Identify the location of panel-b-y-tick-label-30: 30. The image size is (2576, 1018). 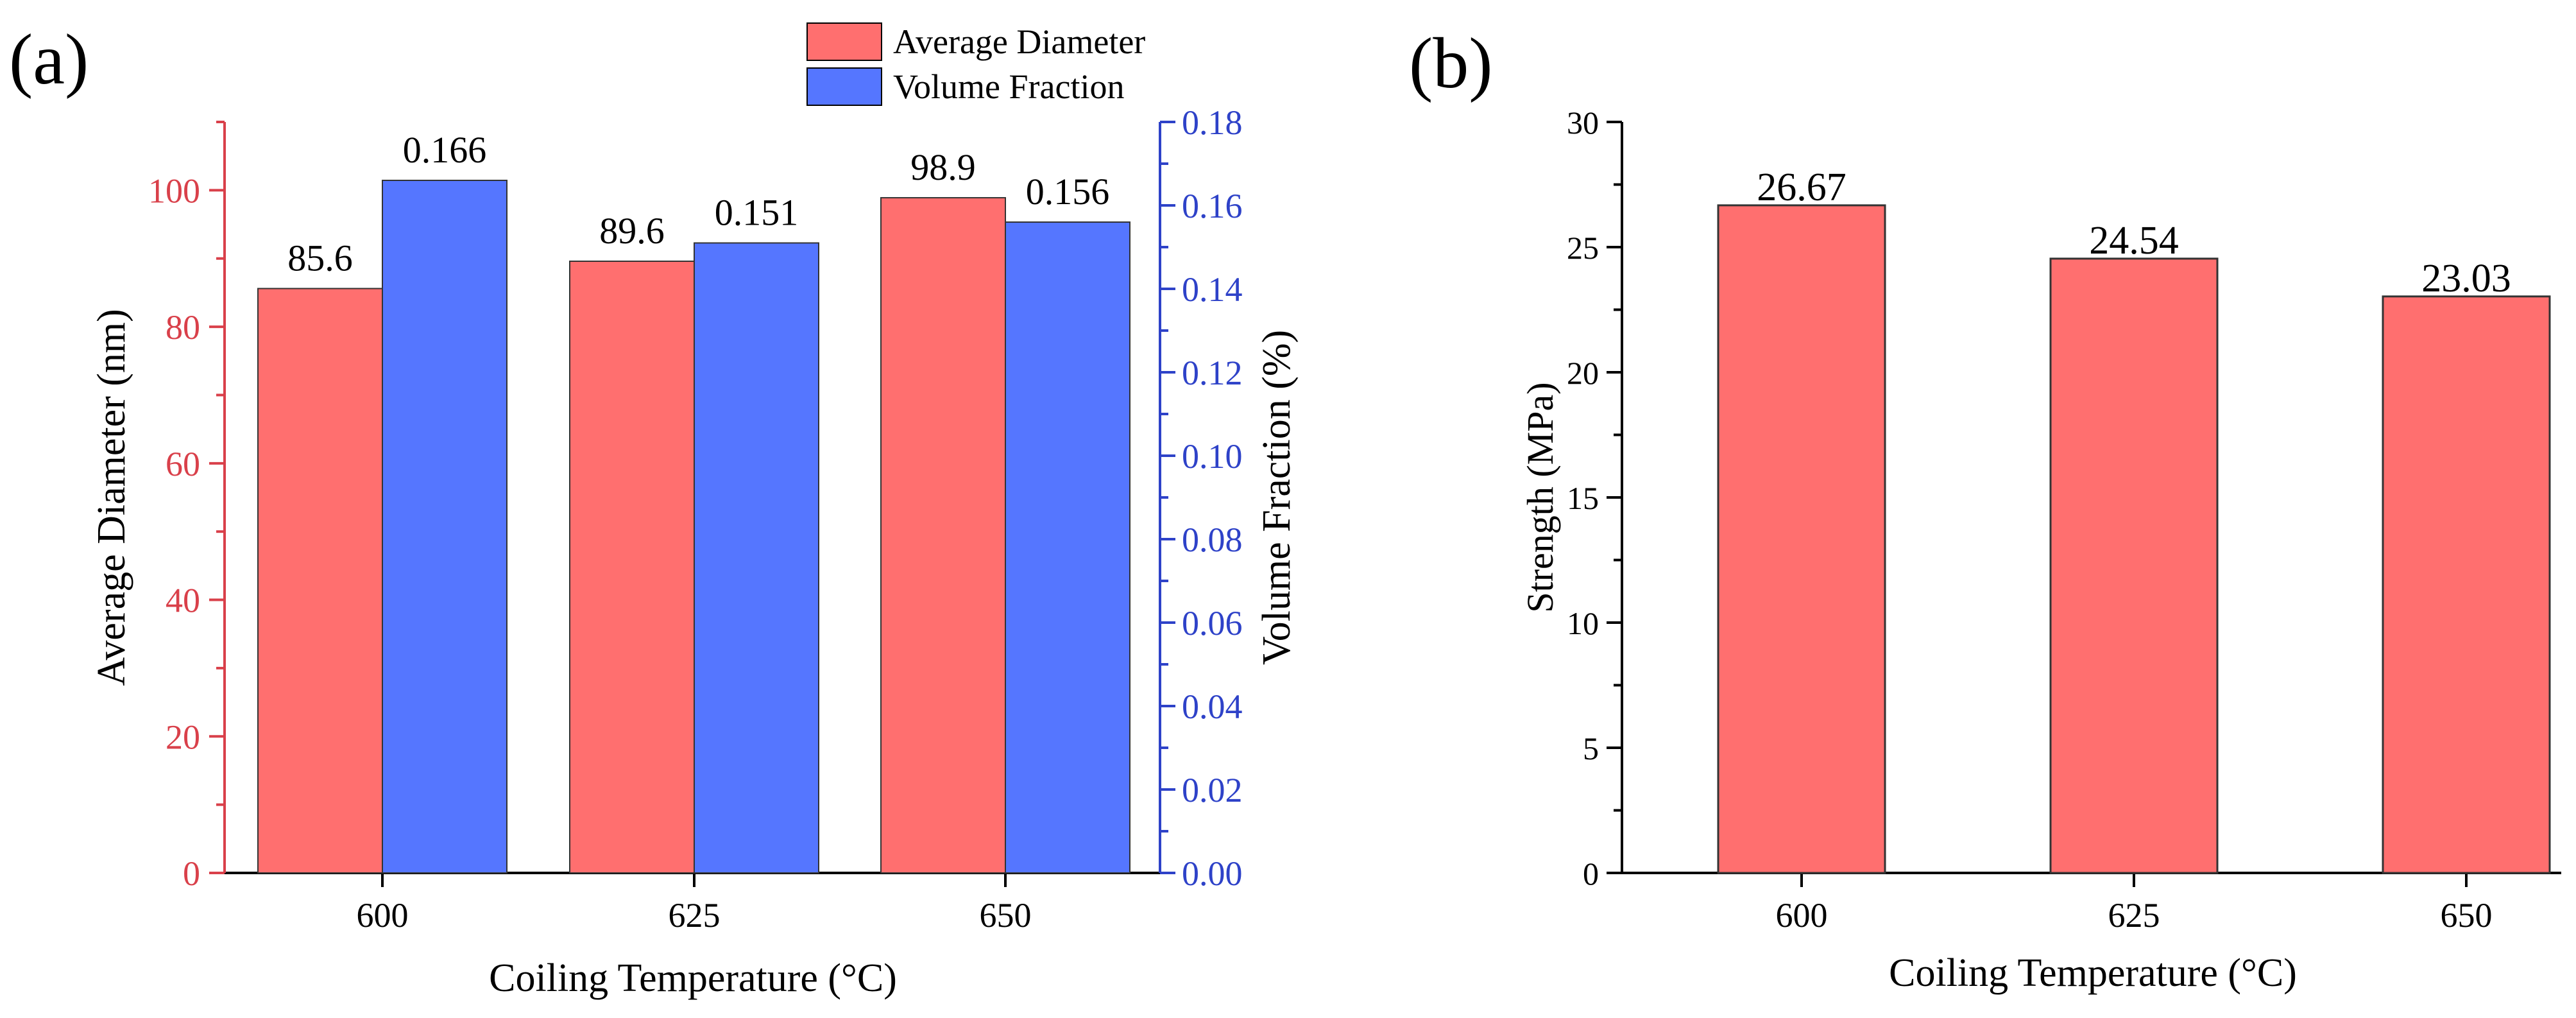
(1583, 123).